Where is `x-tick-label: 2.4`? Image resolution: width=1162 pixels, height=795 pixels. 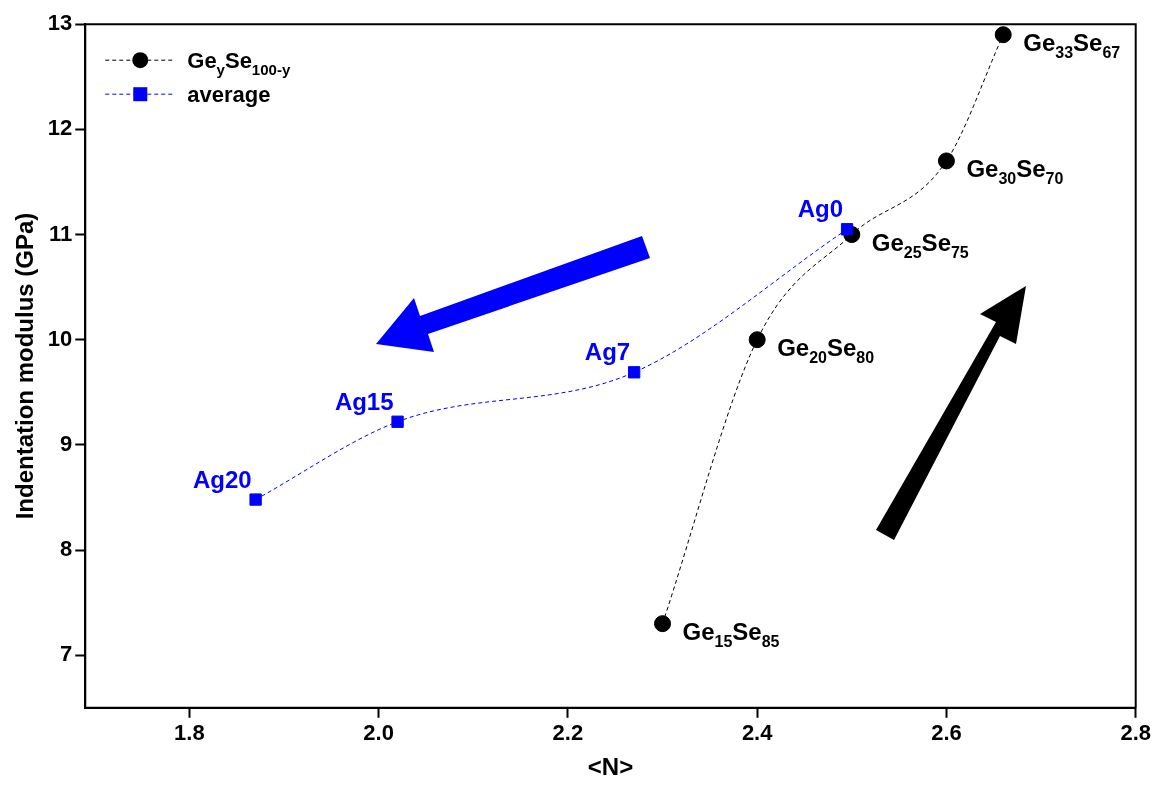
x-tick-label: 2.4 is located at coordinates (757, 733).